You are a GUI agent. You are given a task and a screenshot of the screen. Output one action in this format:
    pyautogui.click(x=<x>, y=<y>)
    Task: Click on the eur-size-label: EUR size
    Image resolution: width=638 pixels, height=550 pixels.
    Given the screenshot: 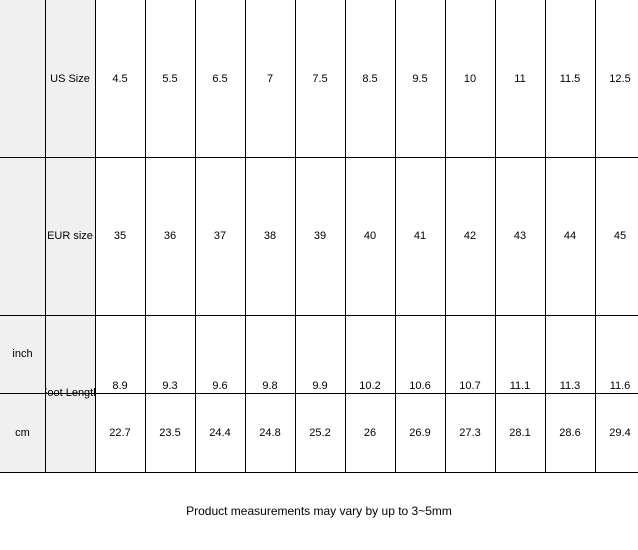 What is the action you would take?
    pyautogui.click(x=70, y=236)
    